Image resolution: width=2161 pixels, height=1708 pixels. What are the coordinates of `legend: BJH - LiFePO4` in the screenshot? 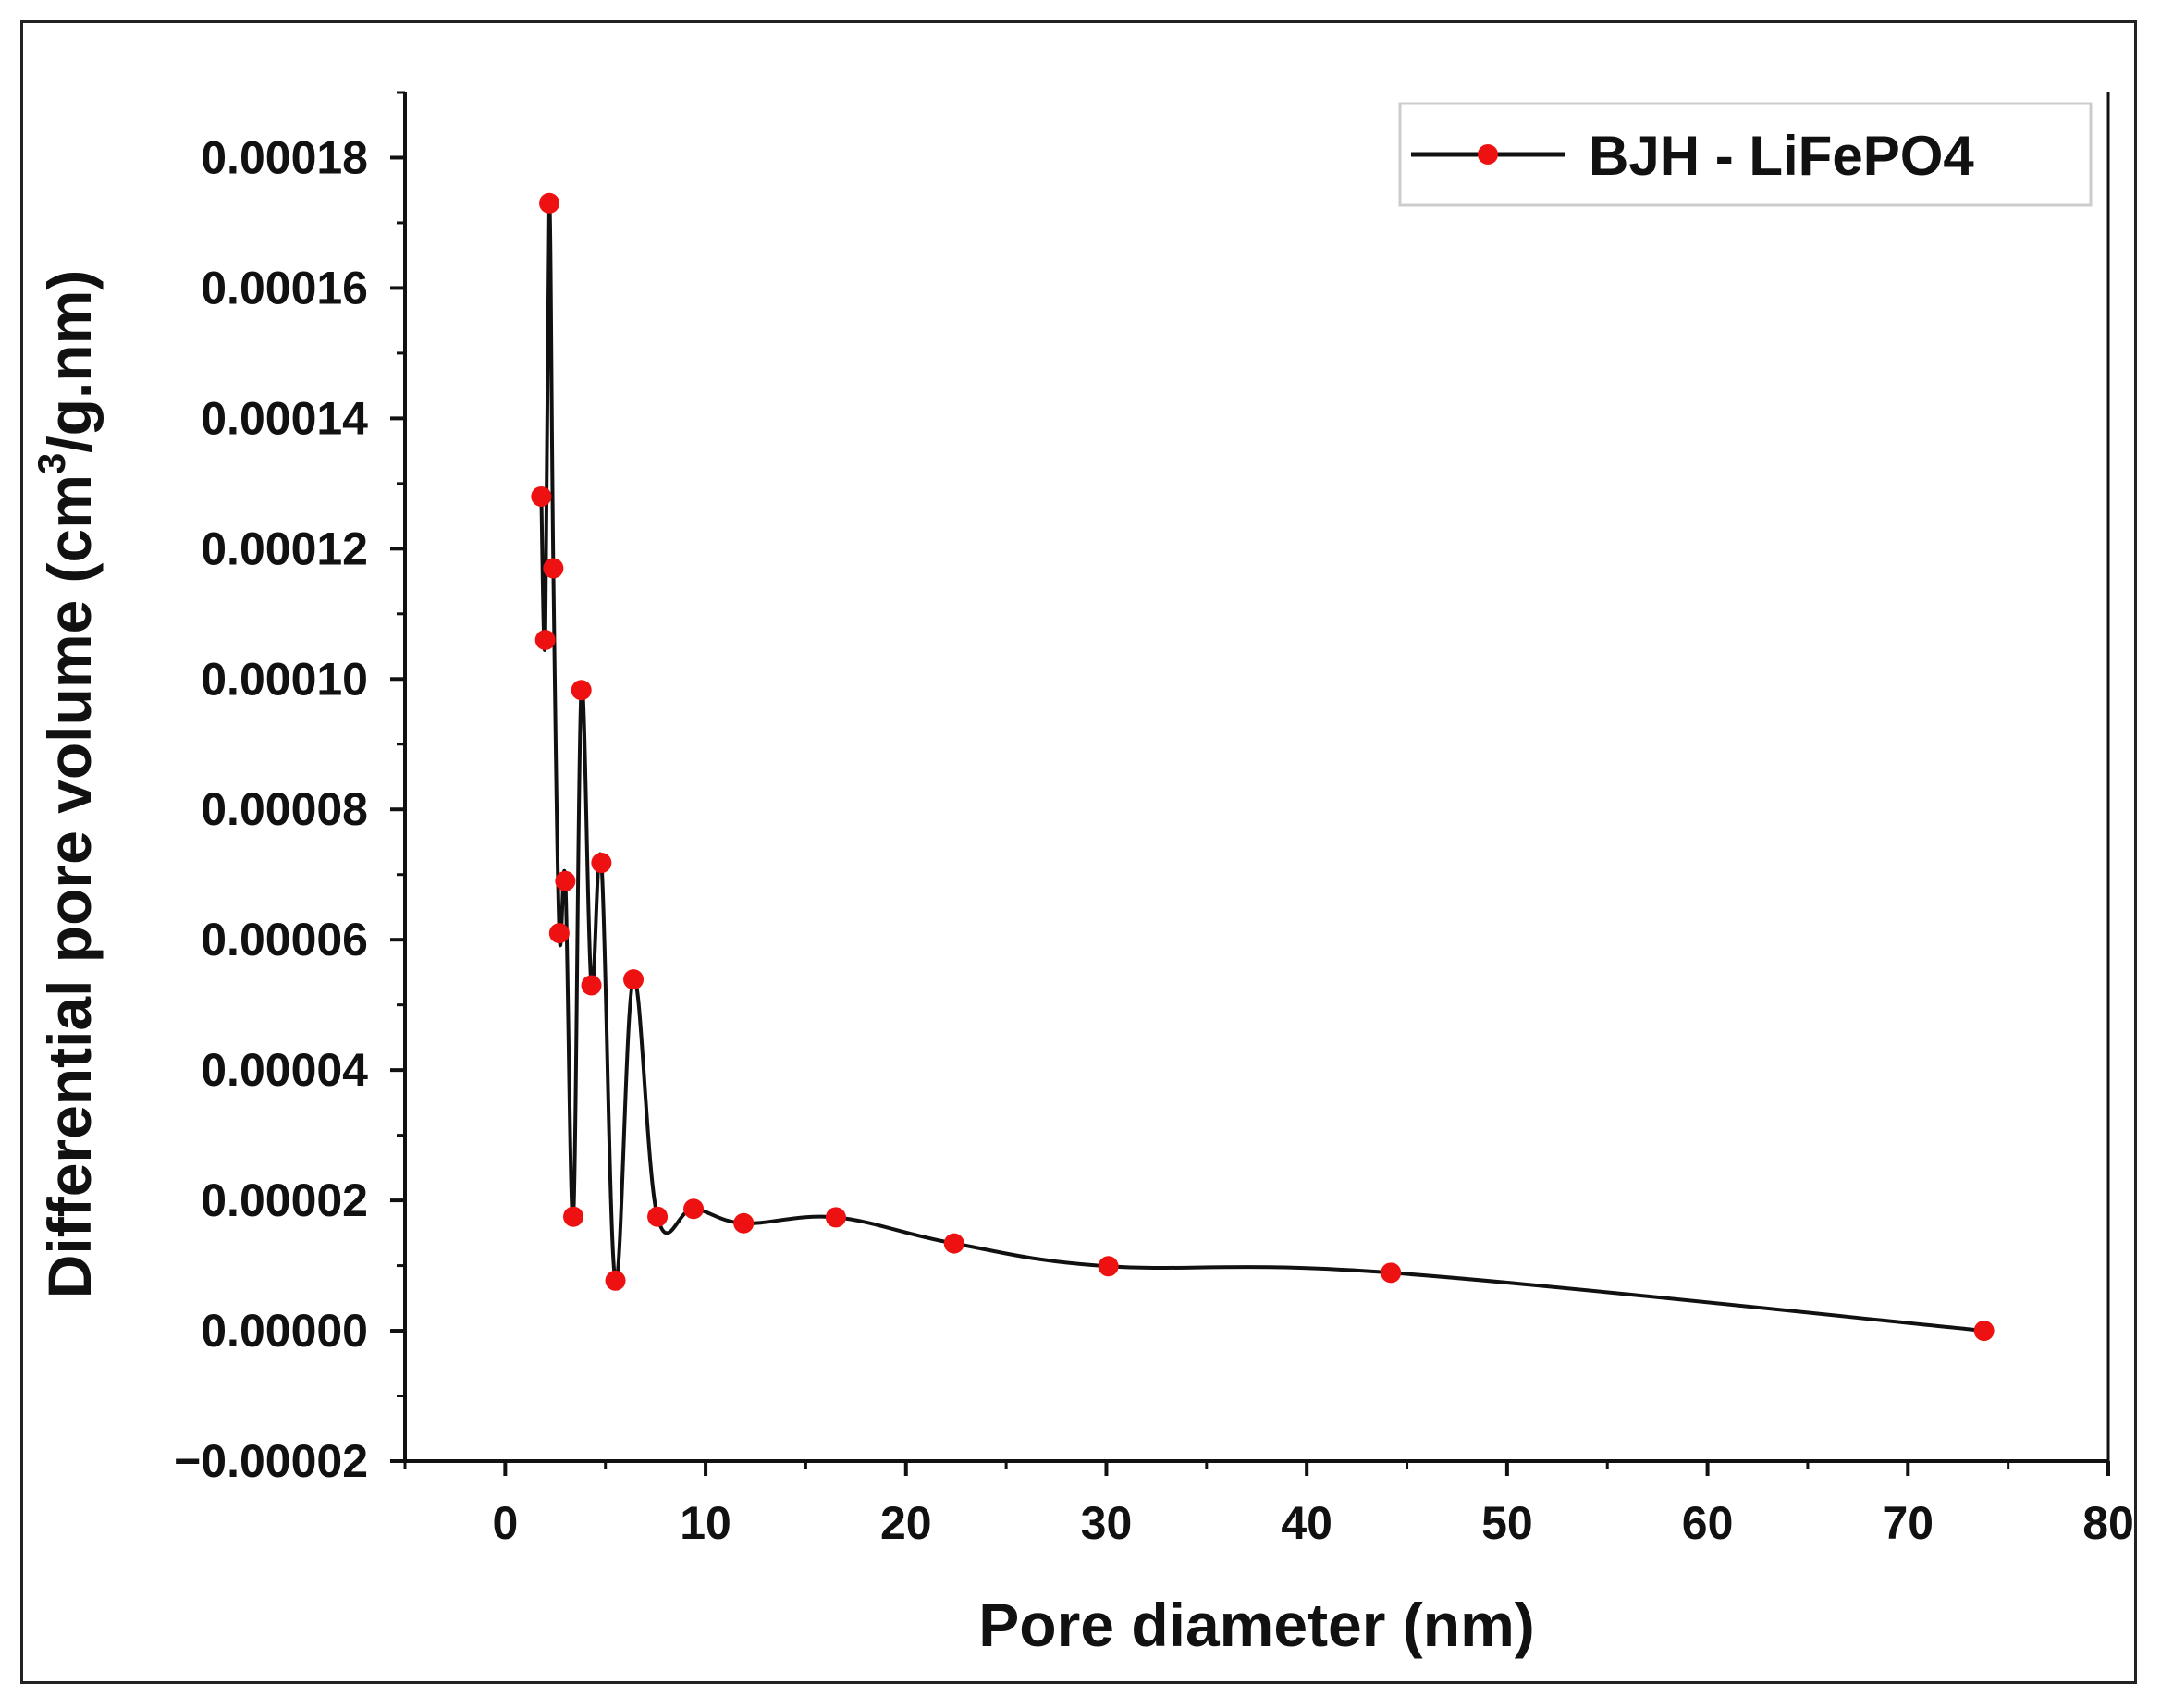 It's located at (1745, 155).